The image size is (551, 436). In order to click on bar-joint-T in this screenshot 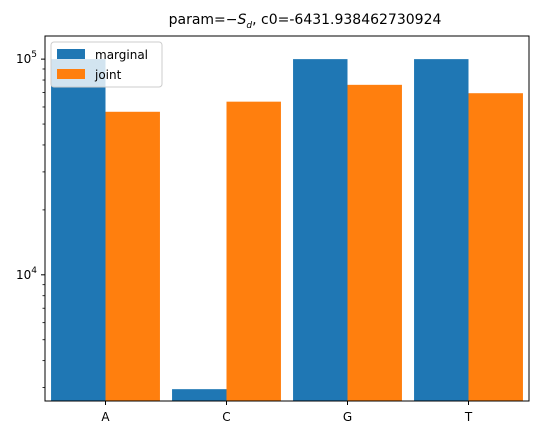, I will do `click(495, 247)`.